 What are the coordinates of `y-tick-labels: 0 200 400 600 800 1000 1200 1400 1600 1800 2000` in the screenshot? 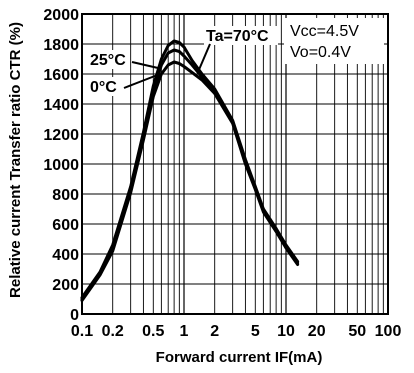 It's located at (61, 165).